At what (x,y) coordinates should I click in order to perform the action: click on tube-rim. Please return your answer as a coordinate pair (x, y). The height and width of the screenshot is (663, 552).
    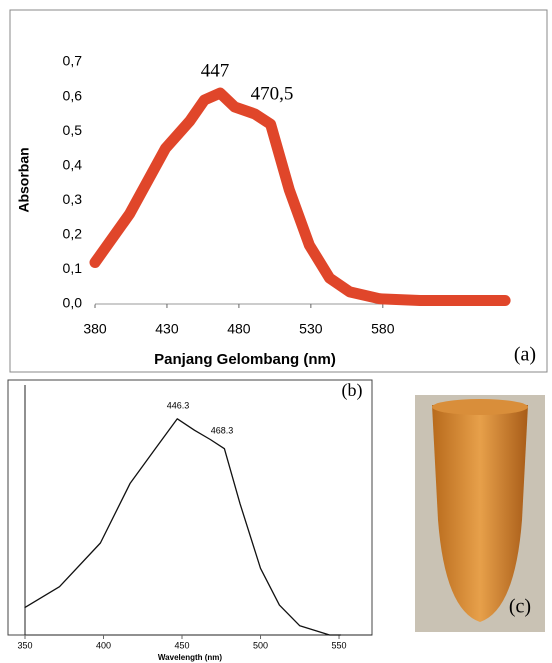
    Looking at the image, I should click on (480, 407).